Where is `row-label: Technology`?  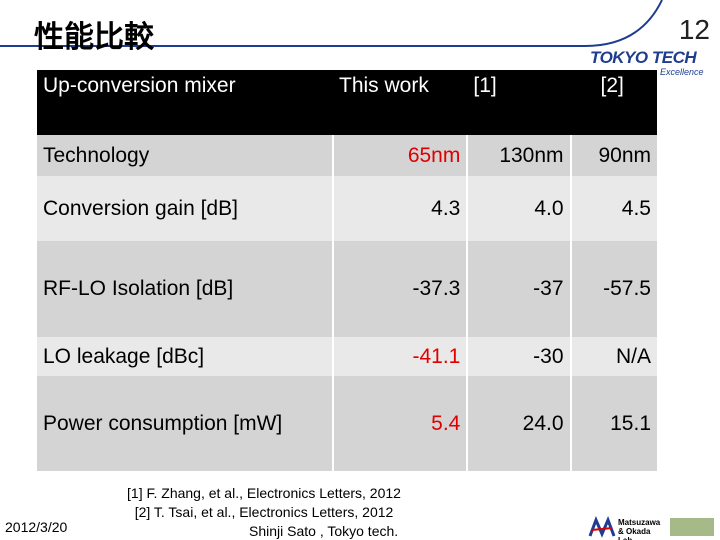 row-label: Technology is located at coordinates (185, 155).